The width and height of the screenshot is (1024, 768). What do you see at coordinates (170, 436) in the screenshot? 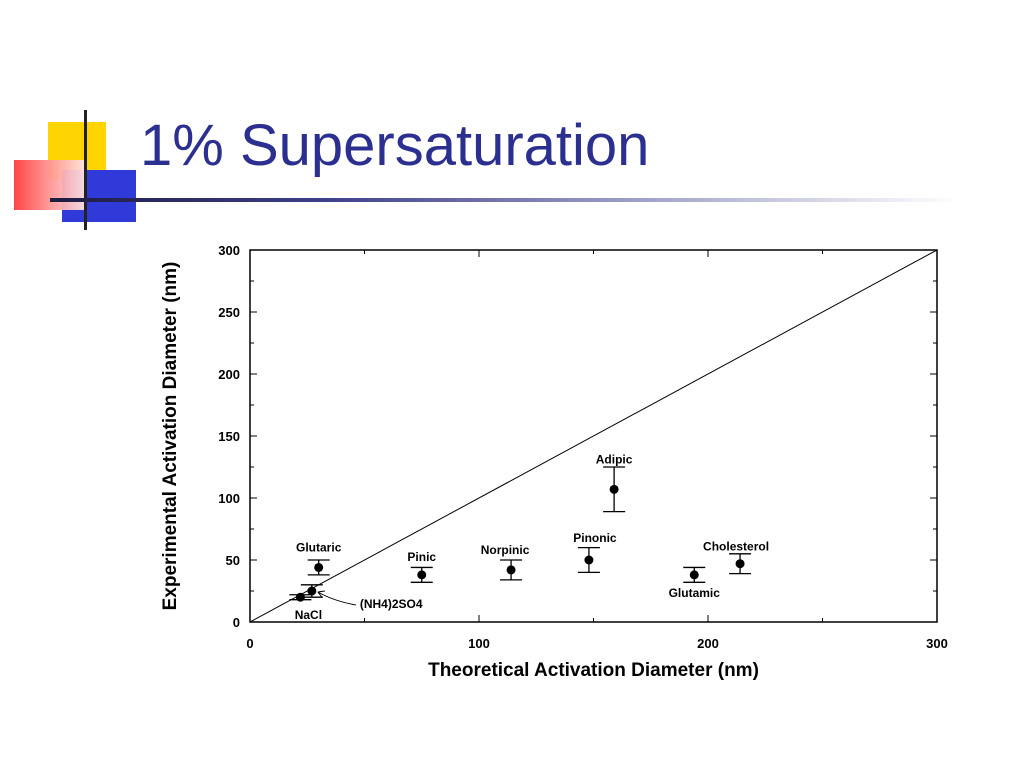
I see `y-axis-title: Experimental Activation Diameter (nm)` at bounding box center [170, 436].